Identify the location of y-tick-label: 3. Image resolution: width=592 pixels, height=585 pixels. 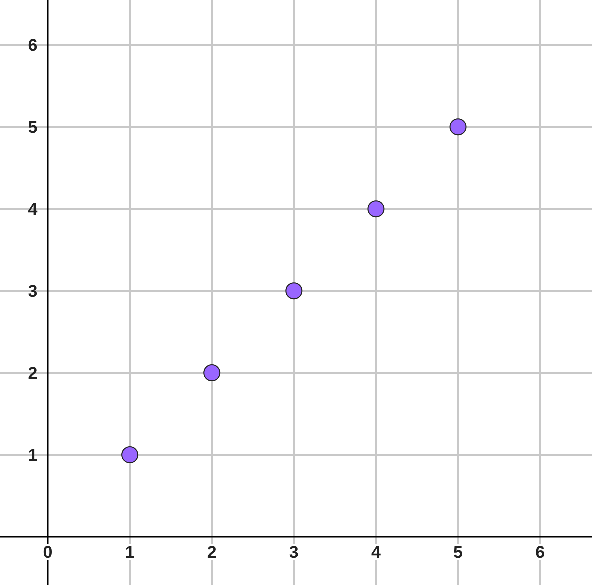
(33, 292).